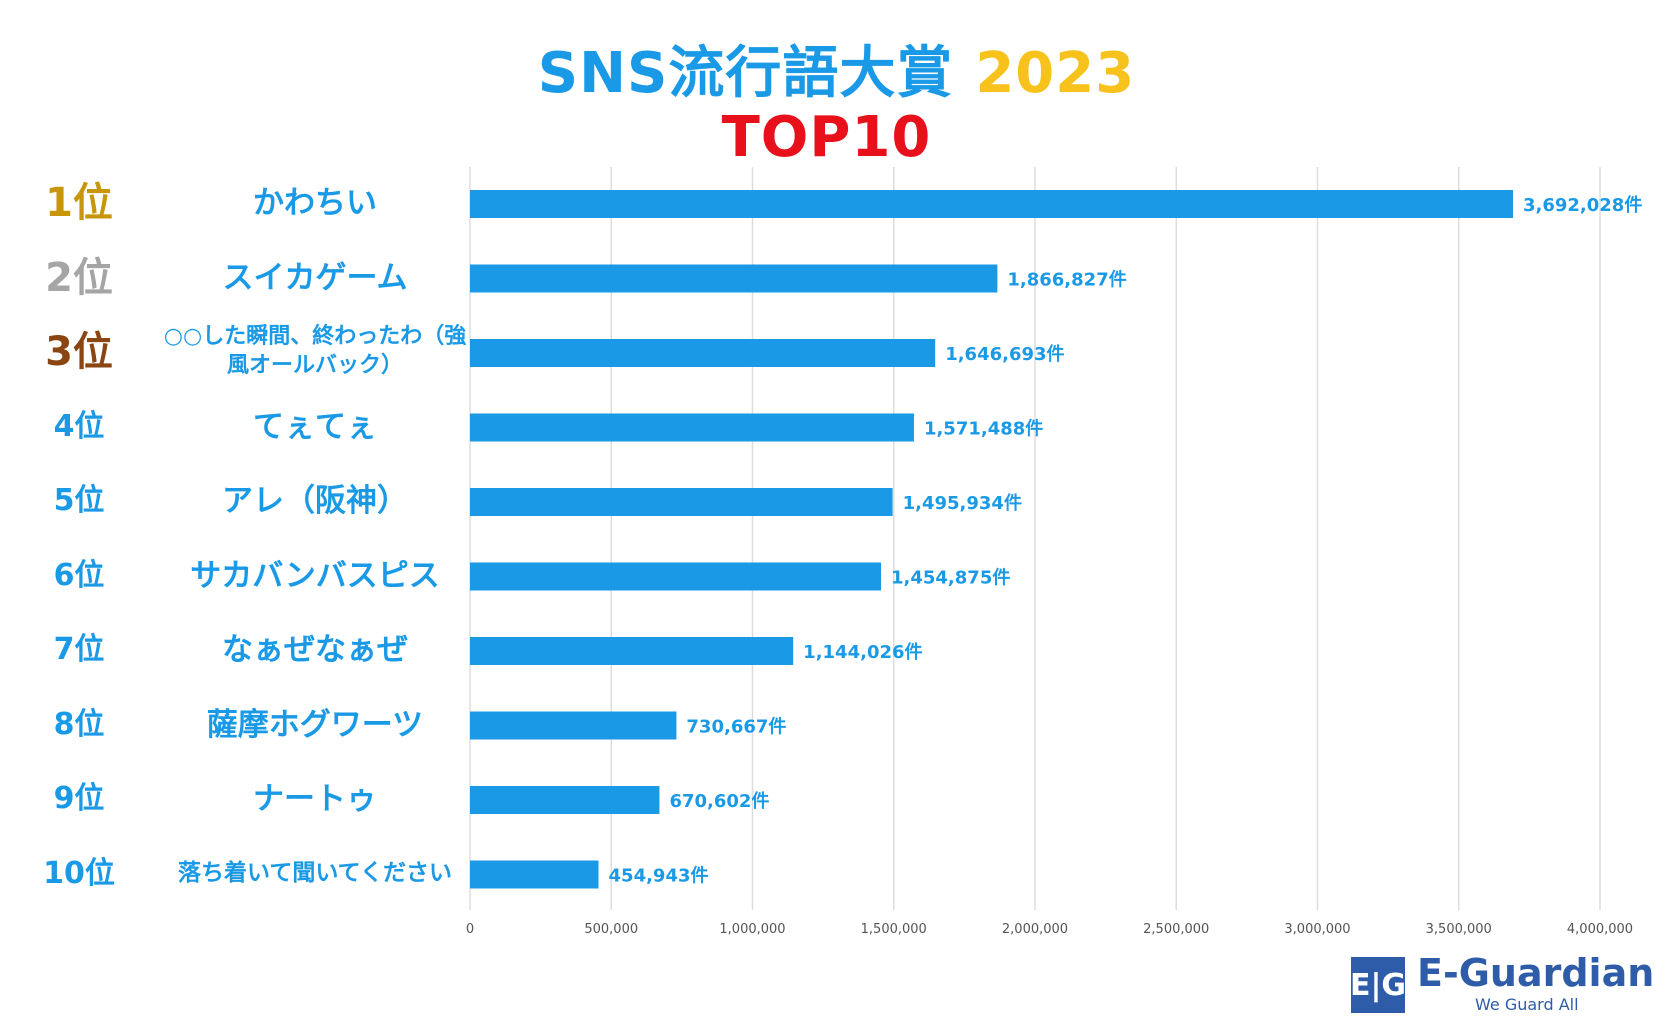 Image resolution: width=1673 pixels, height=1016 pixels. I want to click on bar-value-label: 1,144,026件, so click(862, 652).